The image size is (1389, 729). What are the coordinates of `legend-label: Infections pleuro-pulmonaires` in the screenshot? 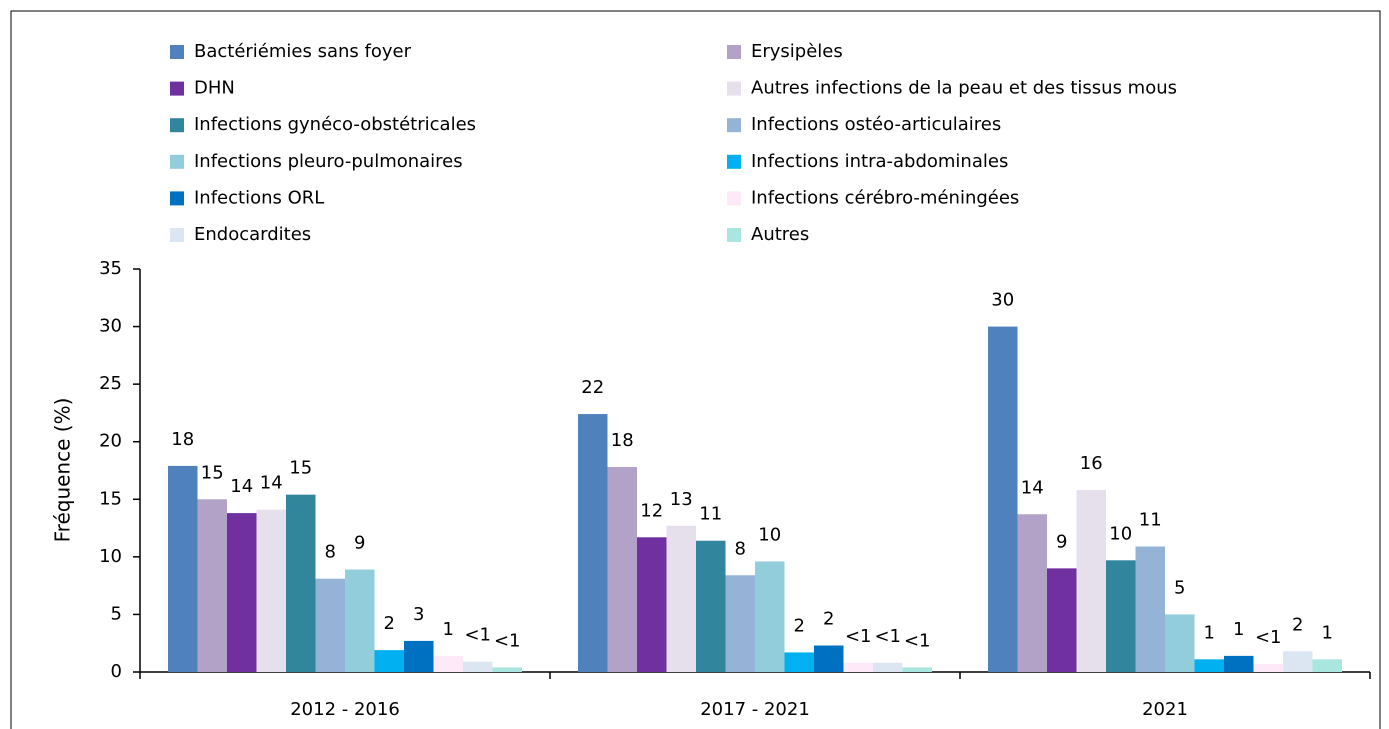 It's located at (328, 161).